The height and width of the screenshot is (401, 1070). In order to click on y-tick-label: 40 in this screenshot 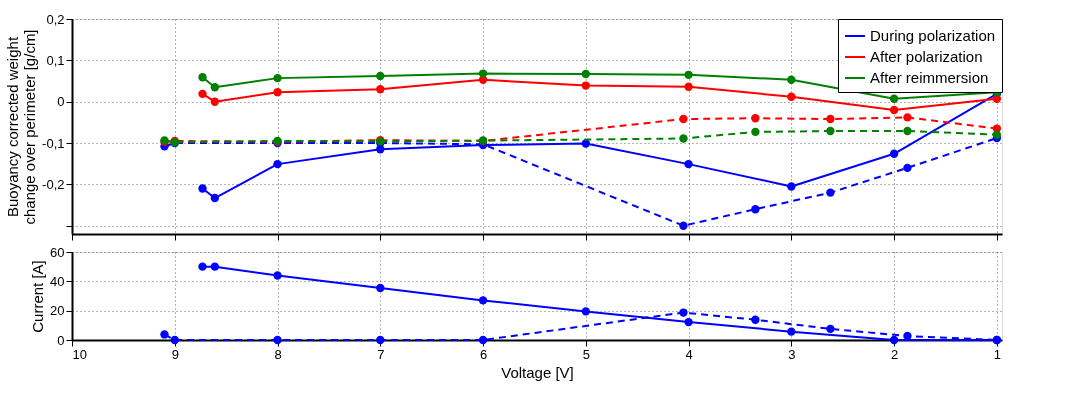, I will do `click(57, 281)`.